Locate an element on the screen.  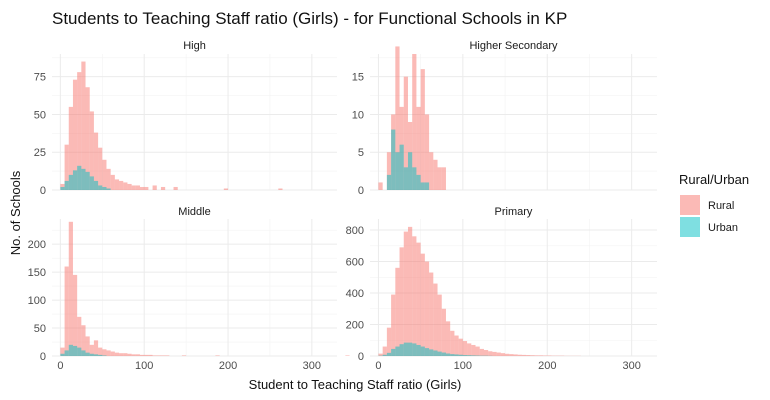
x-tick-label: 200 is located at coordinates (547, 366).